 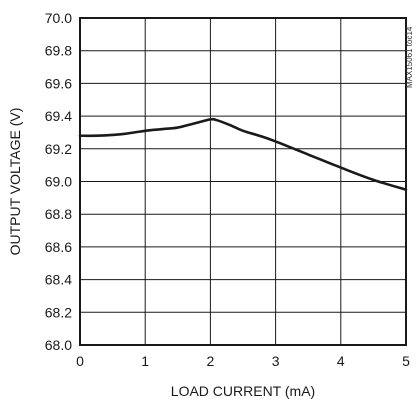 What do you see at coordinates (58, 214) in the screenshot?
I see `y-tick-label: 68.8` at bounding box center [58, 214].